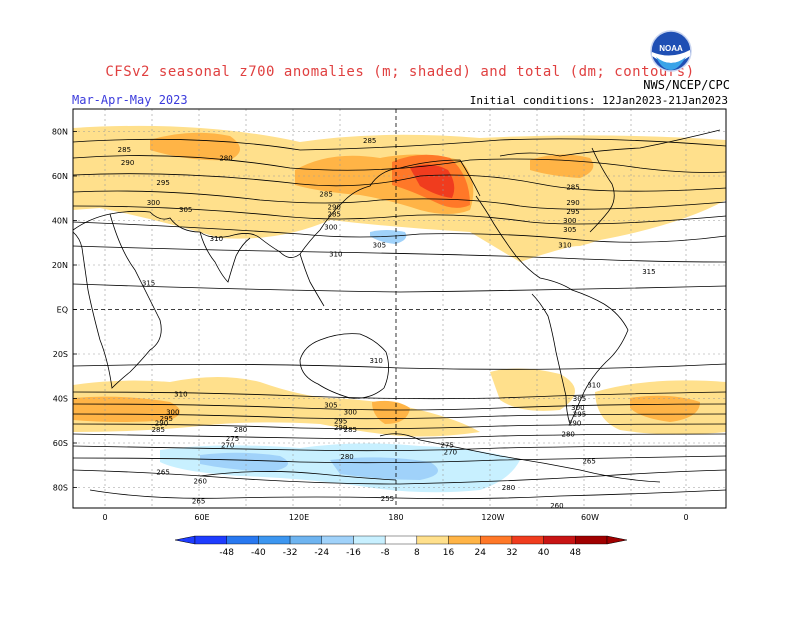 This screenshot has width=800, height=618. Describe the element at coordinates (385, 553) in the screenshot. I see `colorbar-label: -8` at that location.